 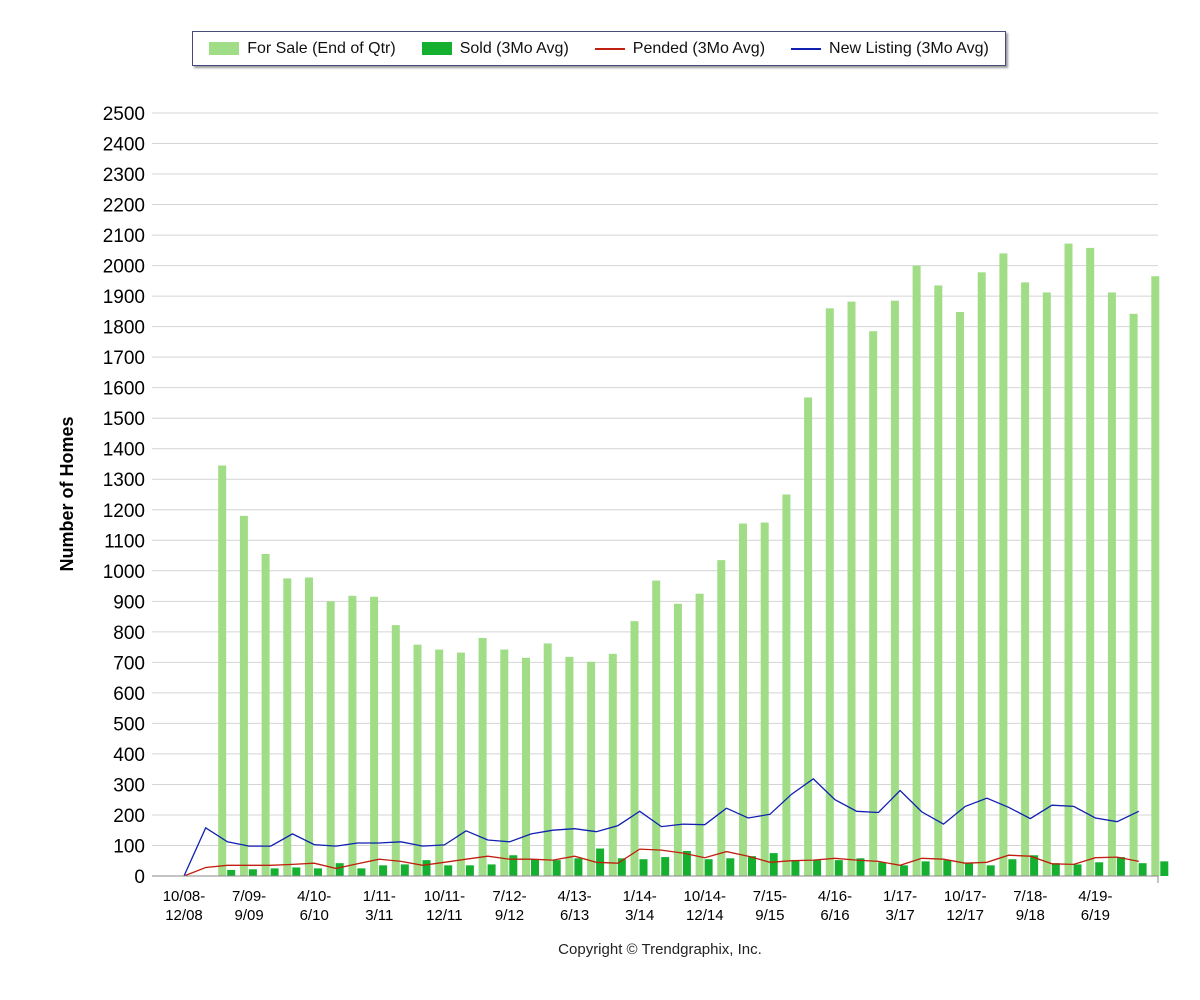 What do you see at coordinates (509, 896) in the screenshot?
I see `x-tick-label: 7/12-` at bounding box center [509, 896].